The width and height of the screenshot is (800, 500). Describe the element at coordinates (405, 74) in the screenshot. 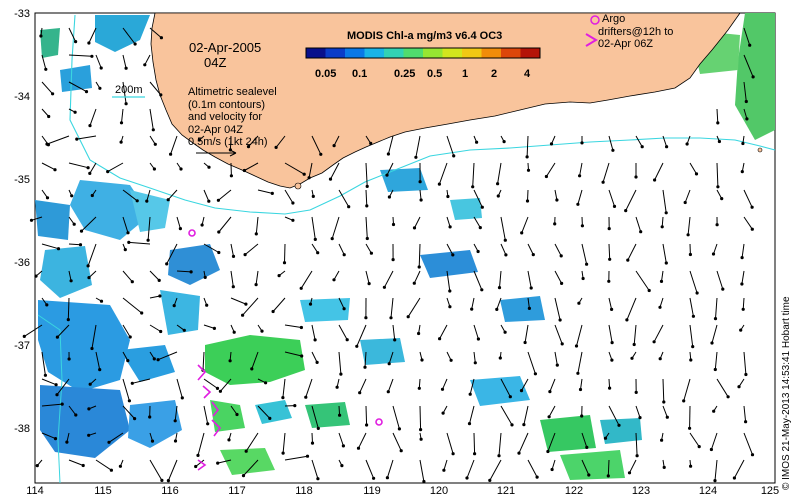

I see `colorbar-tick: 0.25` at that location.